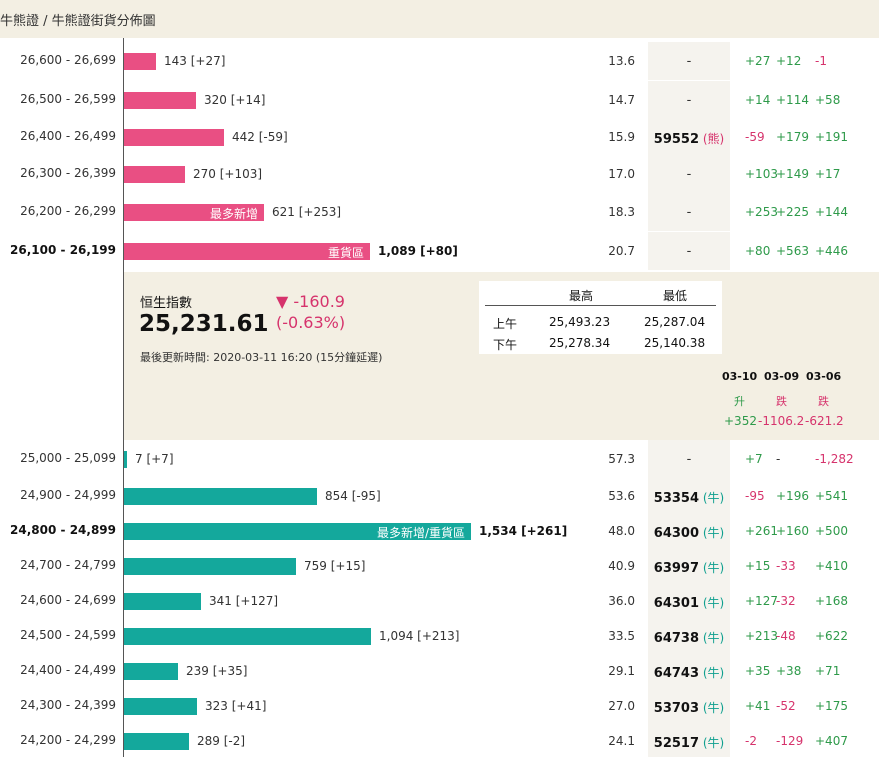 This screenshot has height=757, width=879. What do you see at coordinates (761, 174) in the screenshot?
I see `change-value: +103` at bounding box center [761, 174].